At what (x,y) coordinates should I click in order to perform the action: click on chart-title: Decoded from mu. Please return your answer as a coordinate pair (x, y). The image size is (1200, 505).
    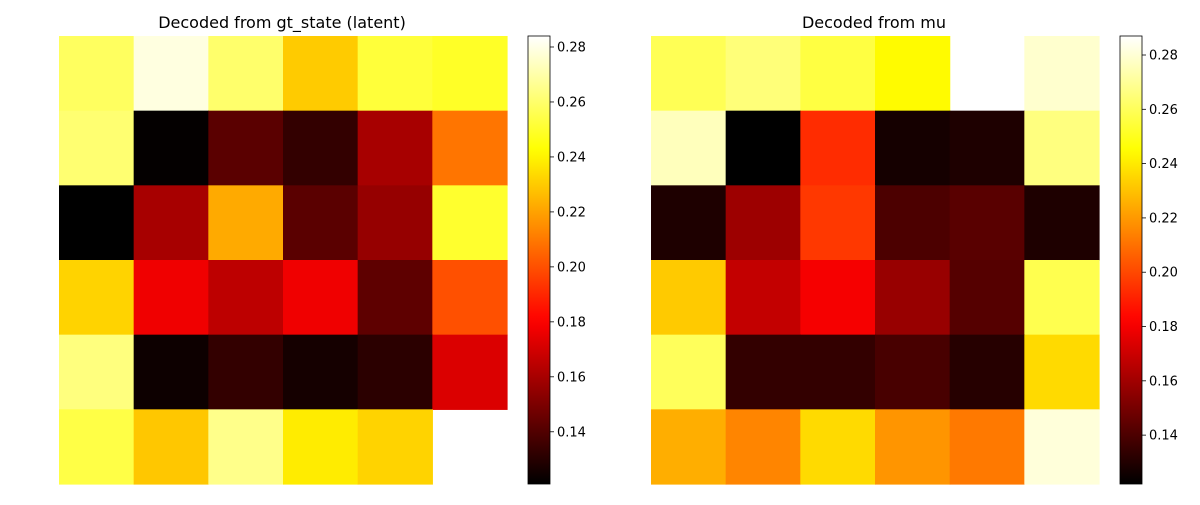
    Looking at the image, I should click on (874, 22).